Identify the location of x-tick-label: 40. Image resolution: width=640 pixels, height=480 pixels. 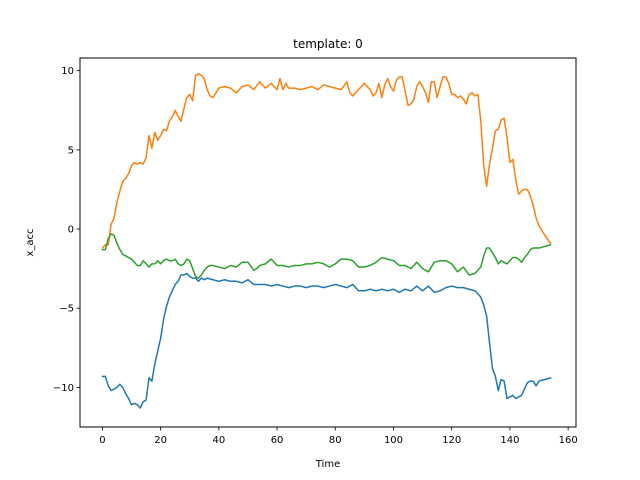
(218, 440).